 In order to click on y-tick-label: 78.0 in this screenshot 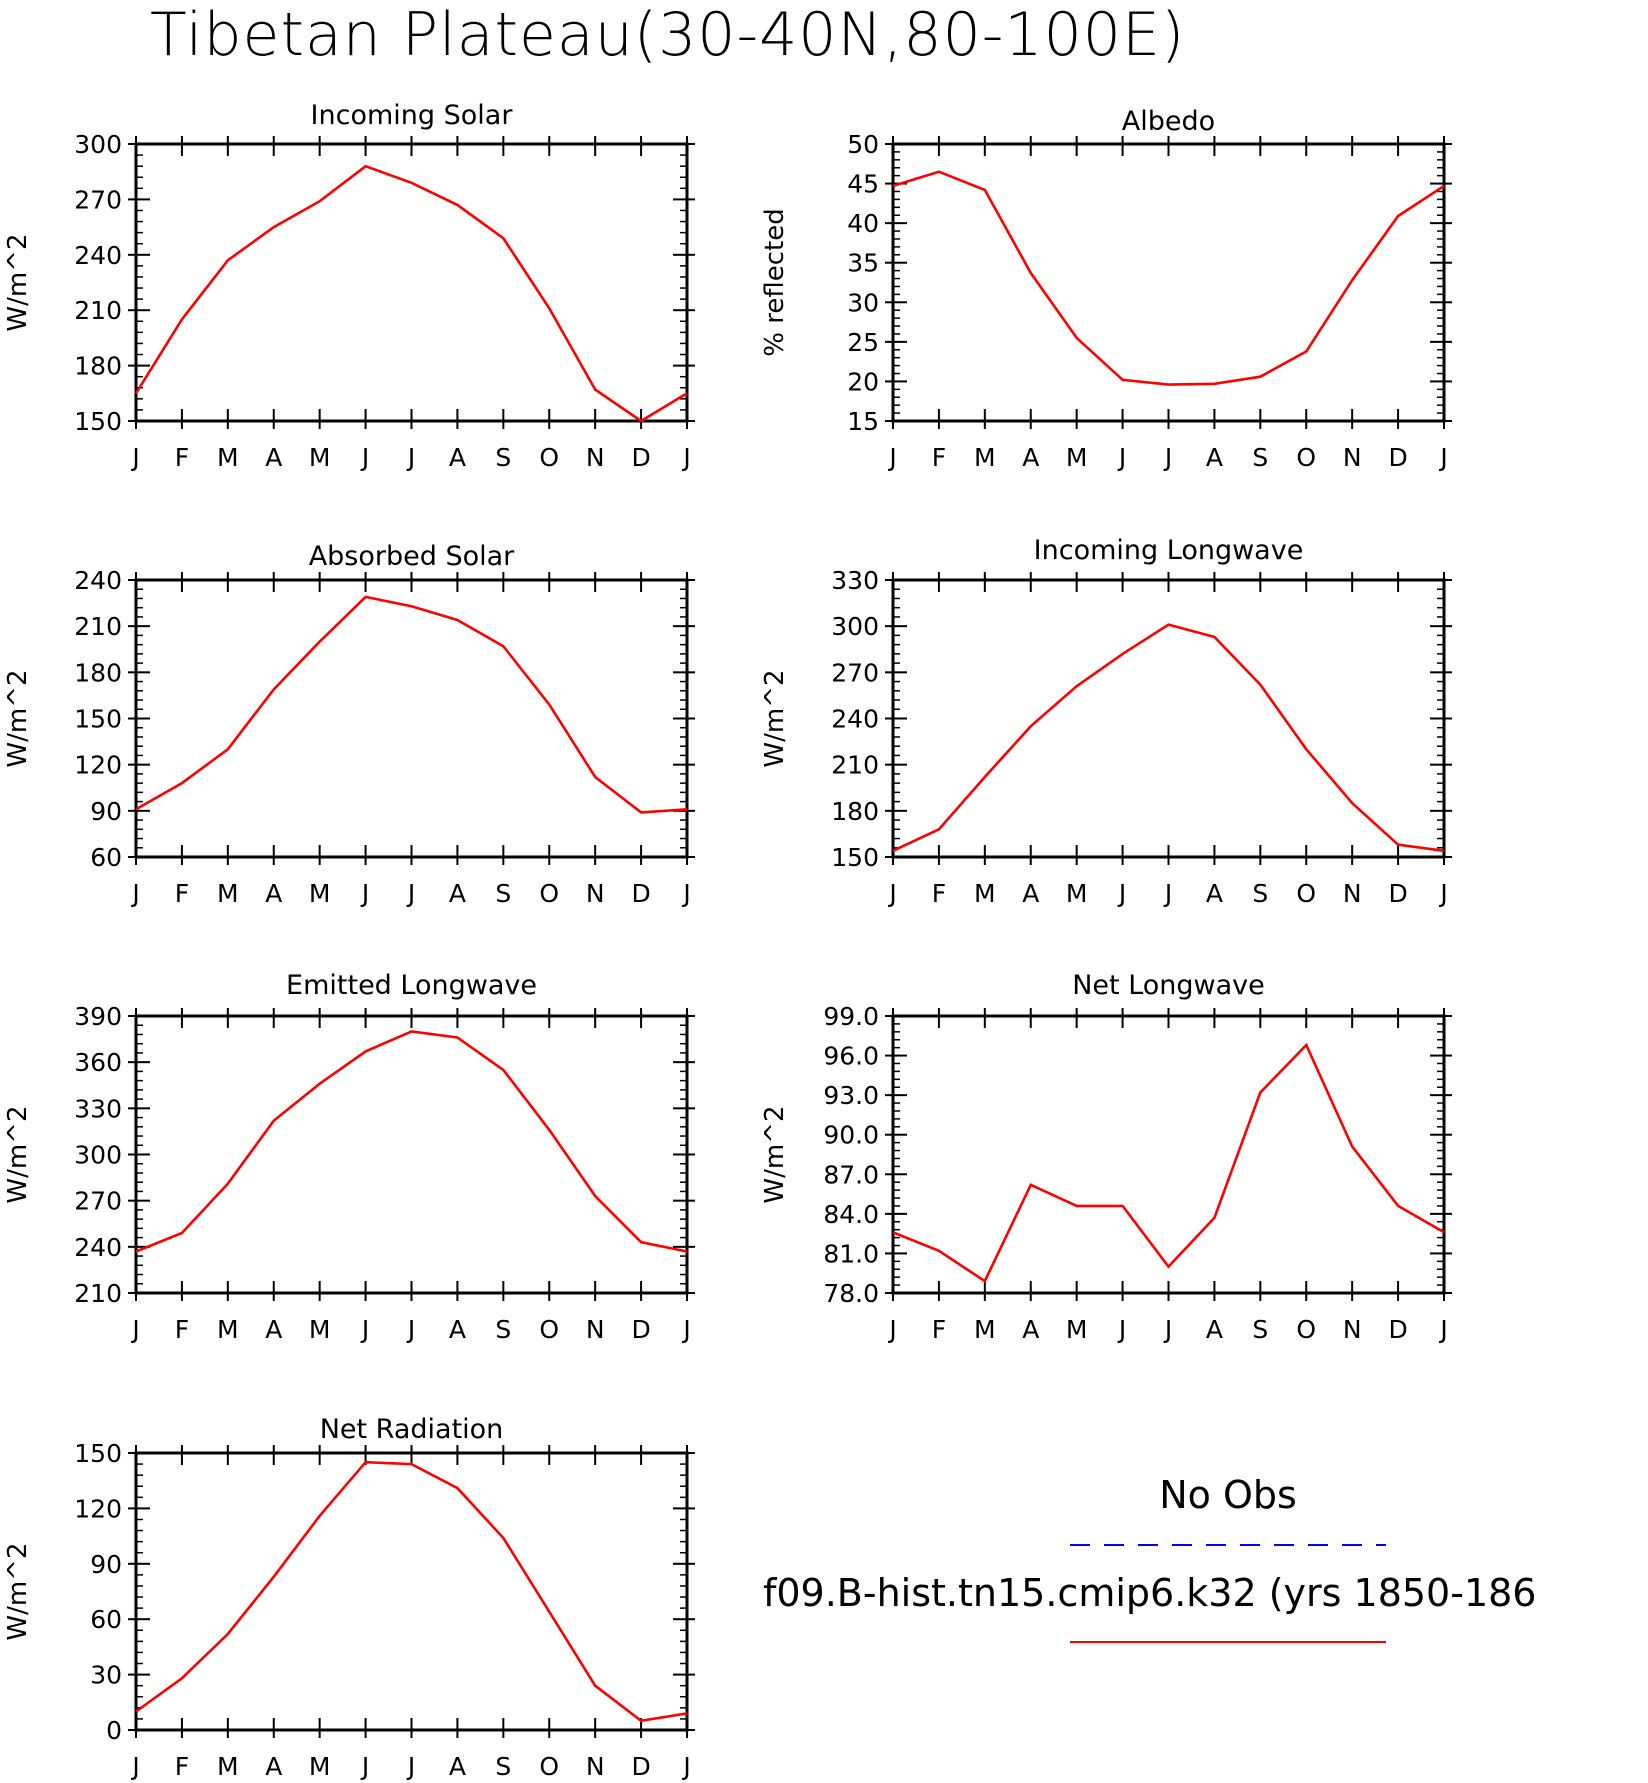, I will do `click(851, 1293)`.